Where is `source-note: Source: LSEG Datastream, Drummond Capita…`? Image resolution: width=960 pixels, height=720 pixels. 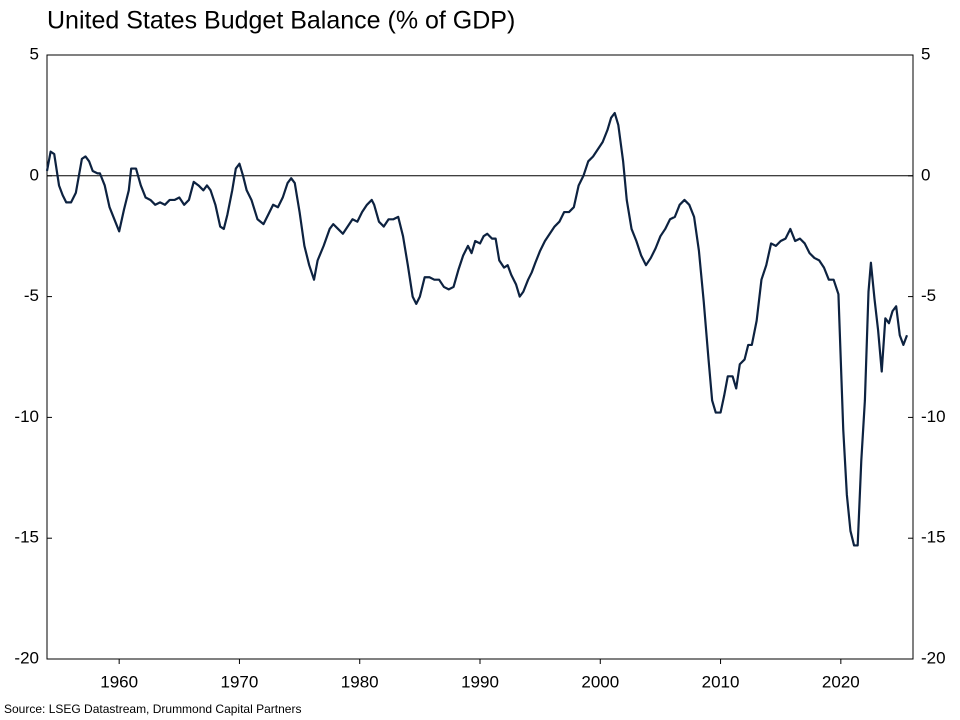
source-note: Source: LSEG Datastream, Drummond Capita… is located at coordinates (152, 709).